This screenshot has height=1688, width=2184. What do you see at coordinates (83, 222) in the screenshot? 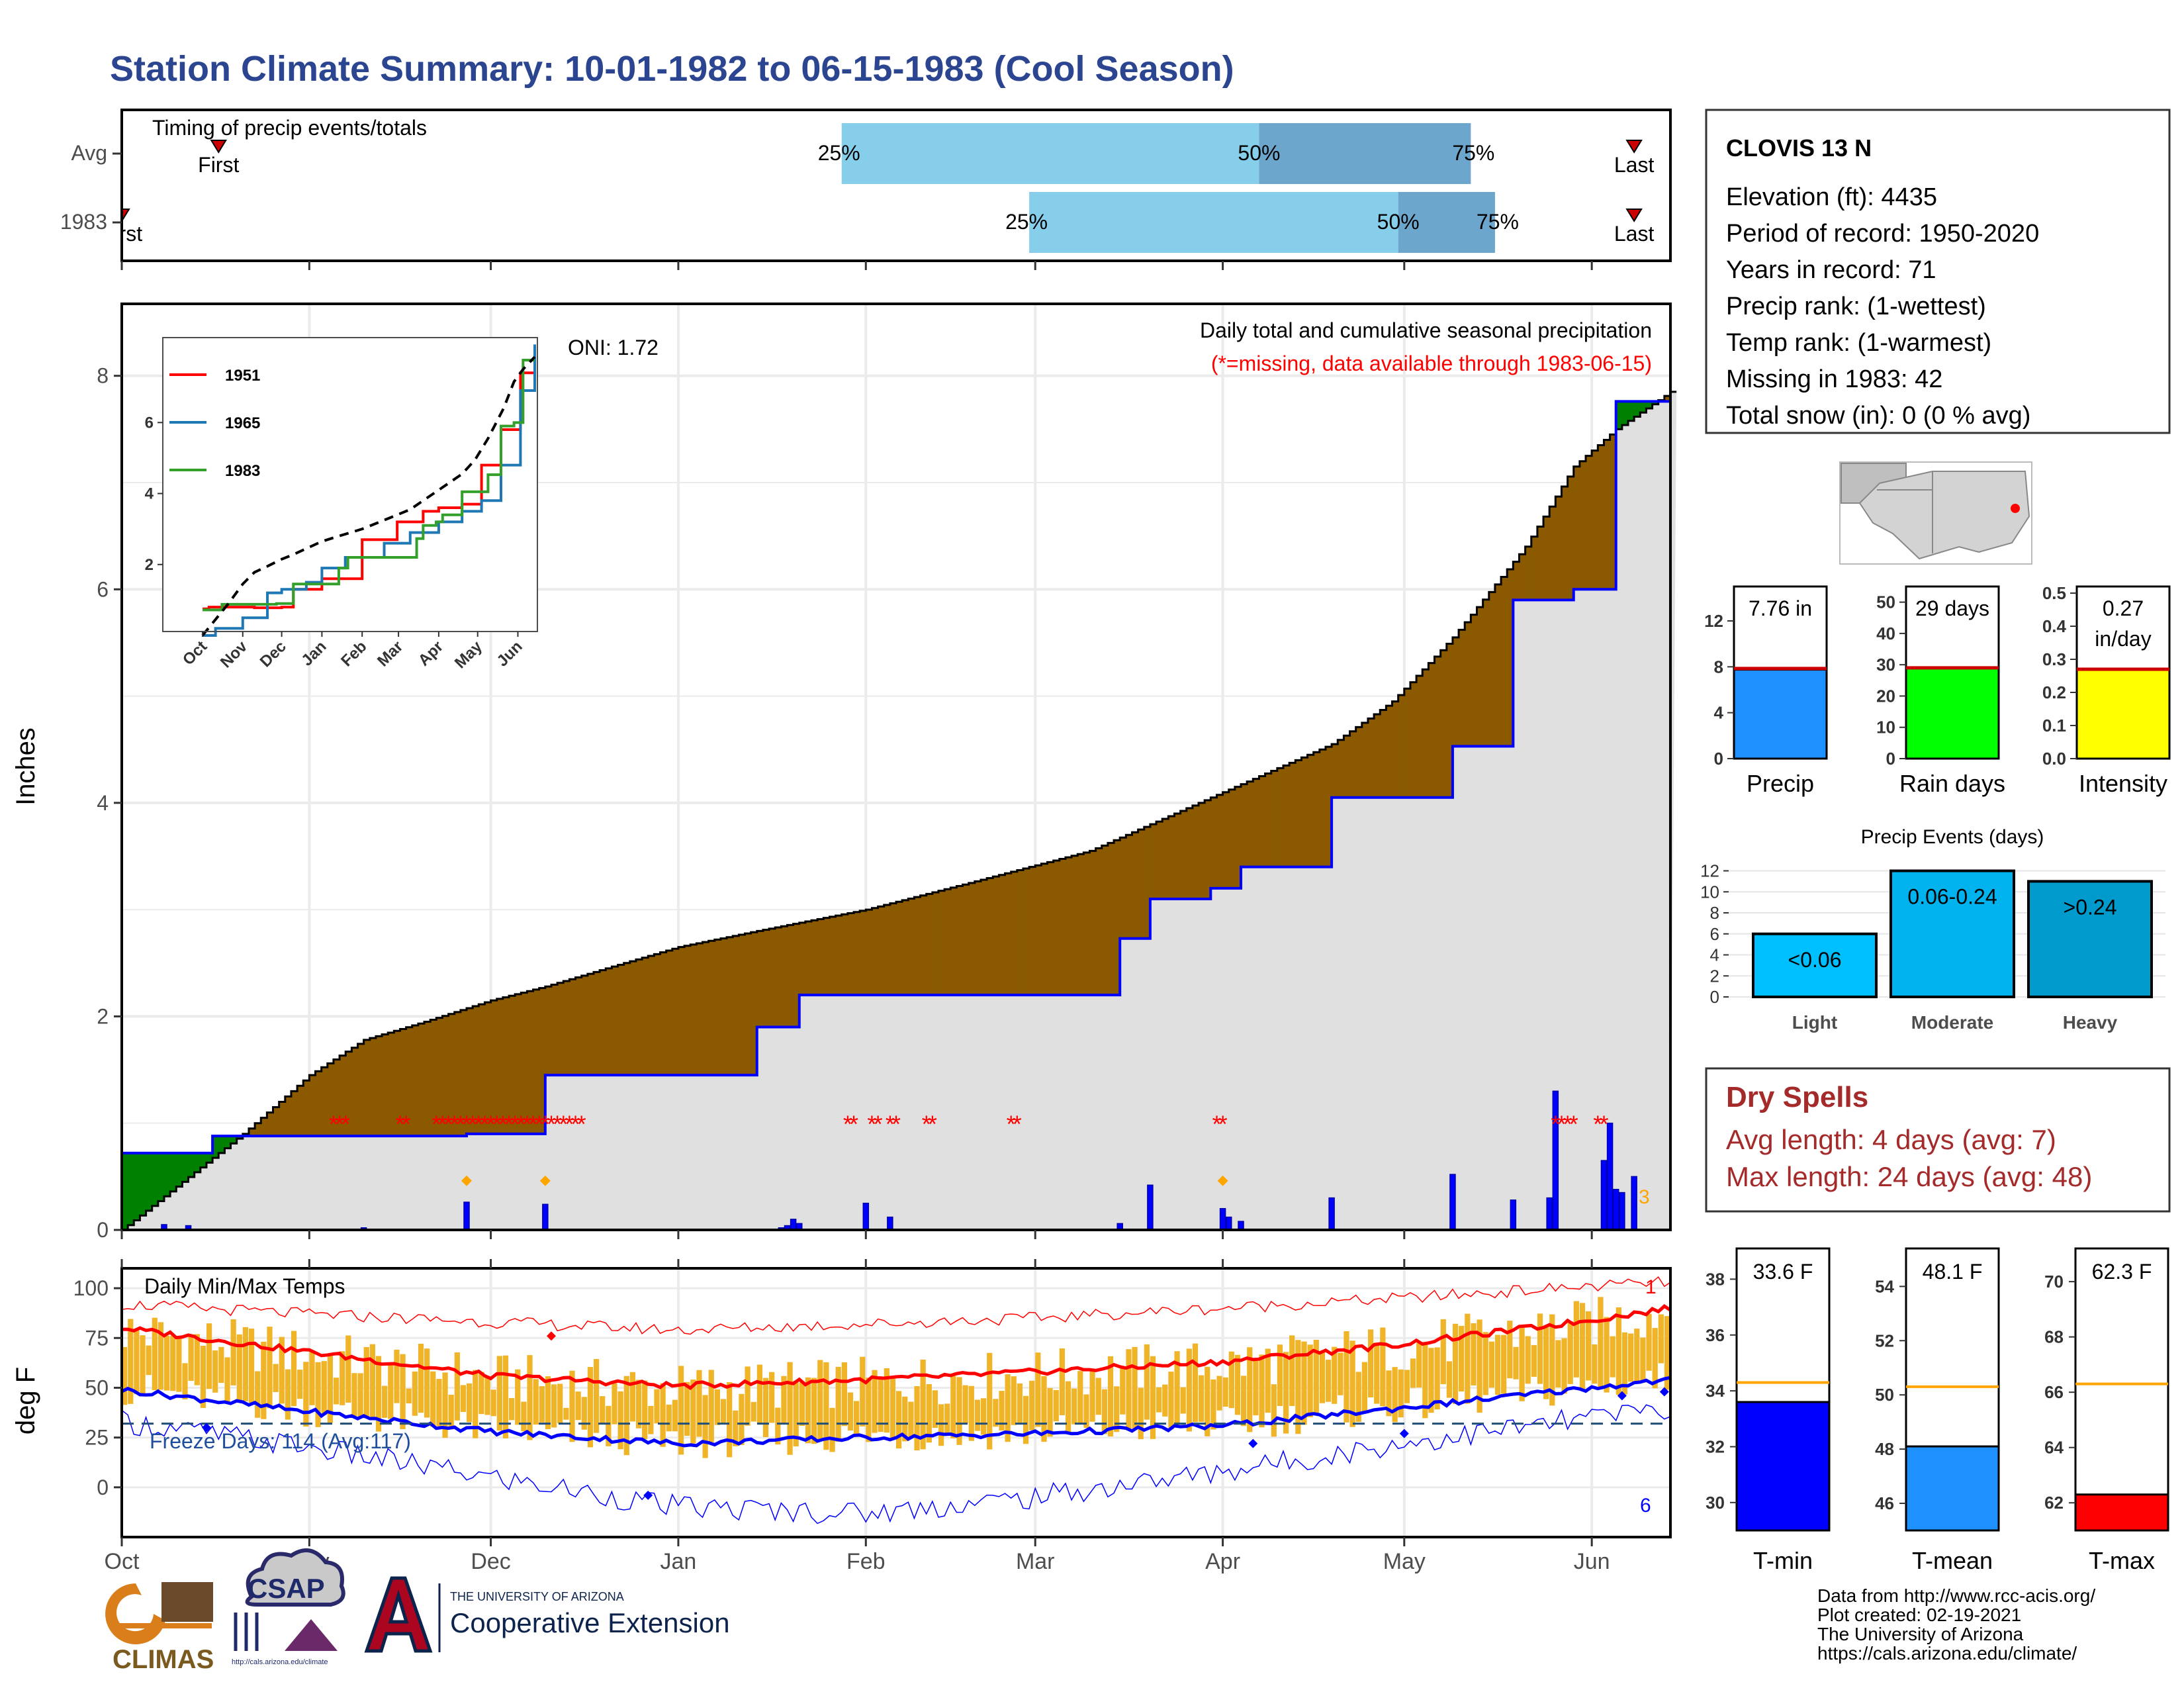
I see `timing-row-1983-label: 1983` at bounding box center [83, 222].